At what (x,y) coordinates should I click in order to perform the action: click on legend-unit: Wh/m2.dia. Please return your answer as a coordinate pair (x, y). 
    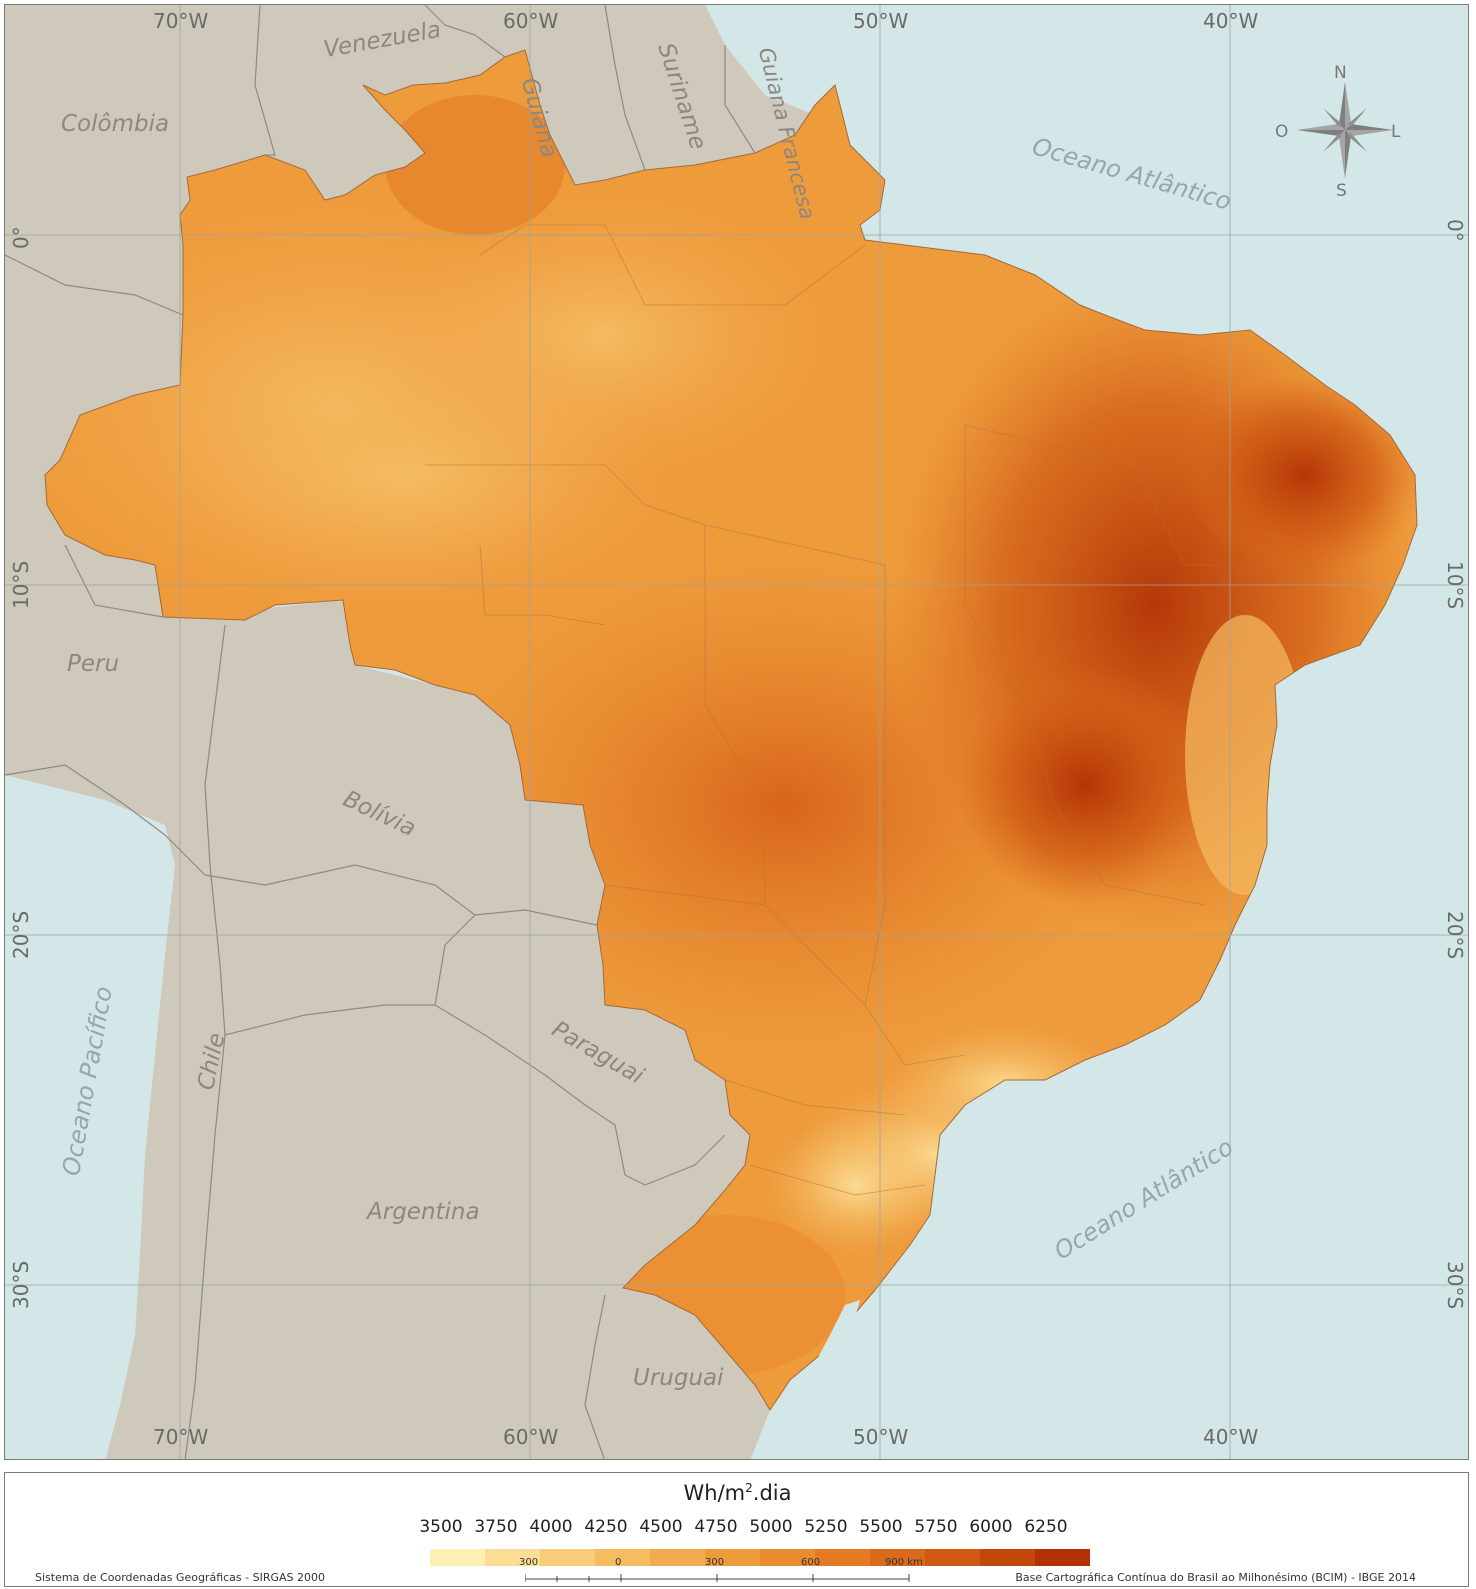
    Looking at the image, I should click on (737, 1493).